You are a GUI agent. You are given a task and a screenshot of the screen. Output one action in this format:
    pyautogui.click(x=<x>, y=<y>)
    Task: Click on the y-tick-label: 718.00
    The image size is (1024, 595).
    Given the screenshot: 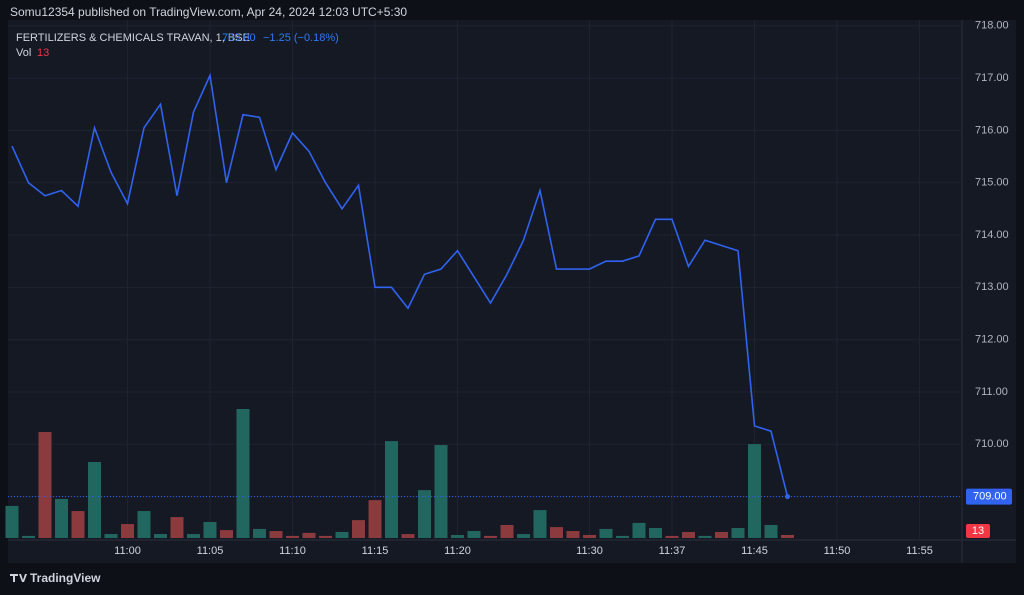 What is the action you would take?
    pyautogui.click(x=992, y=26)
    